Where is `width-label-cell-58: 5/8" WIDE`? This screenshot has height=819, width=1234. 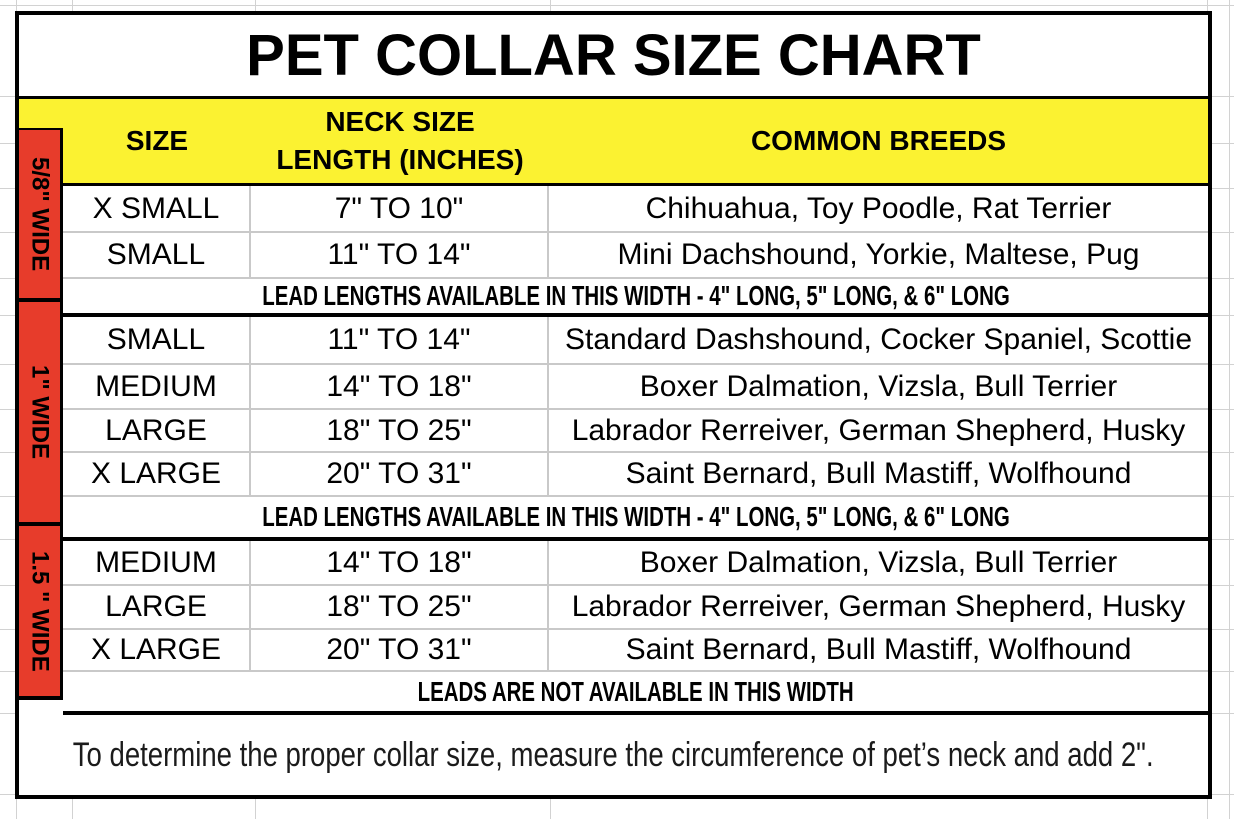
width-label-cell-58: 5/8" WIDE is located at coordinates (39, 216).